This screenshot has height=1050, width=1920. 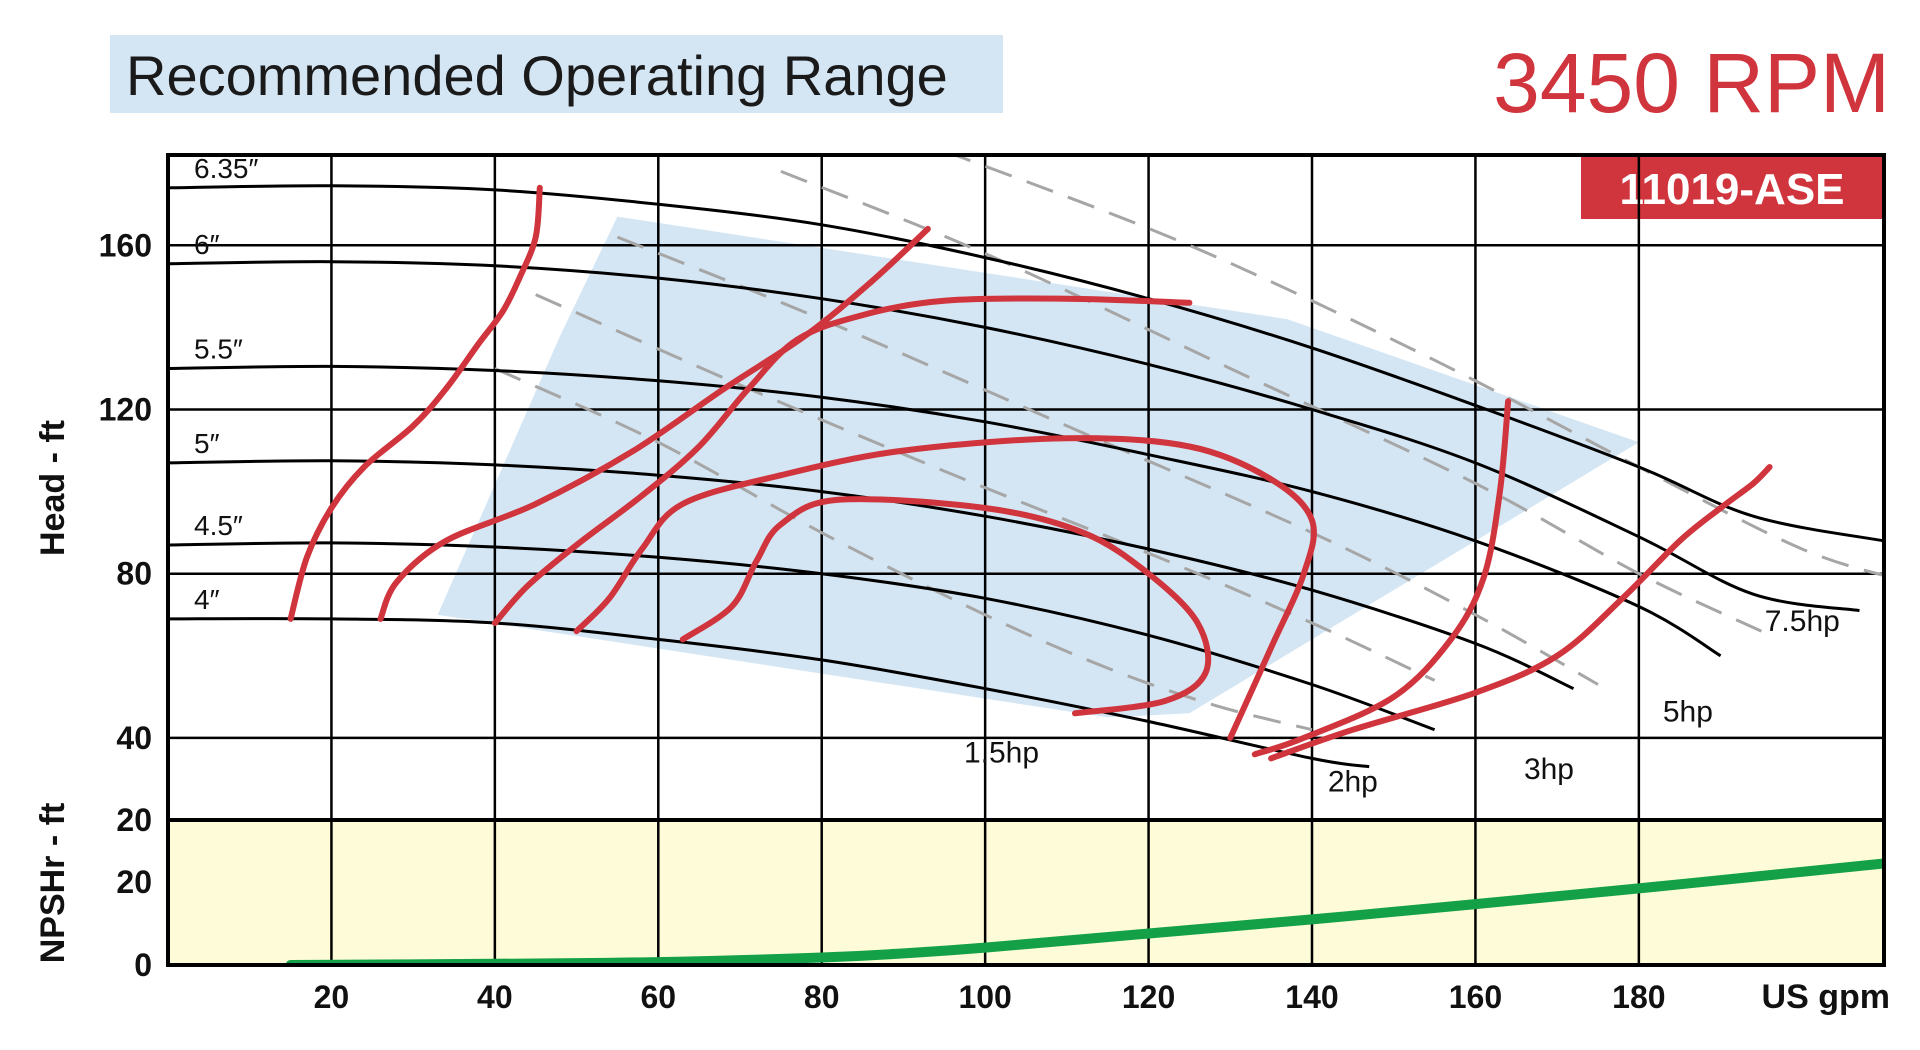 I want to click on x-tick-180: 180, so click(x=1638, y=997).